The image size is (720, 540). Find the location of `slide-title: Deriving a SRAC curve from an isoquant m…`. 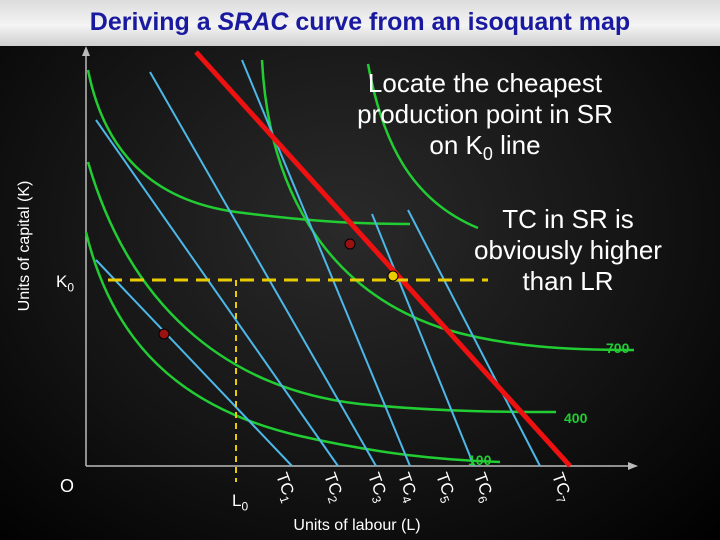

slide-title: Deriving a SRAC curve from an isoquant m… is located at coordinates (360, 22).